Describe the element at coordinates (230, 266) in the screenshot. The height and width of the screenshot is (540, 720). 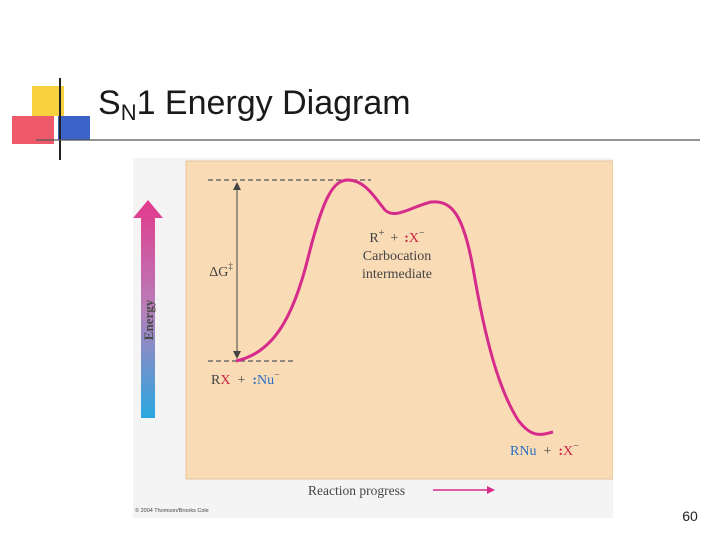
I see `delta-g-superscript: ‡` at that location.